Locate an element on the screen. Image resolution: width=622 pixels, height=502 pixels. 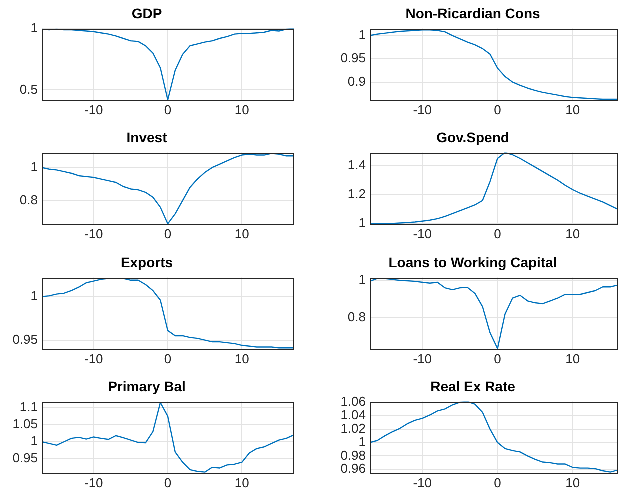
chart-title: Loans to Working Capital is located at coordinates (473, 262).